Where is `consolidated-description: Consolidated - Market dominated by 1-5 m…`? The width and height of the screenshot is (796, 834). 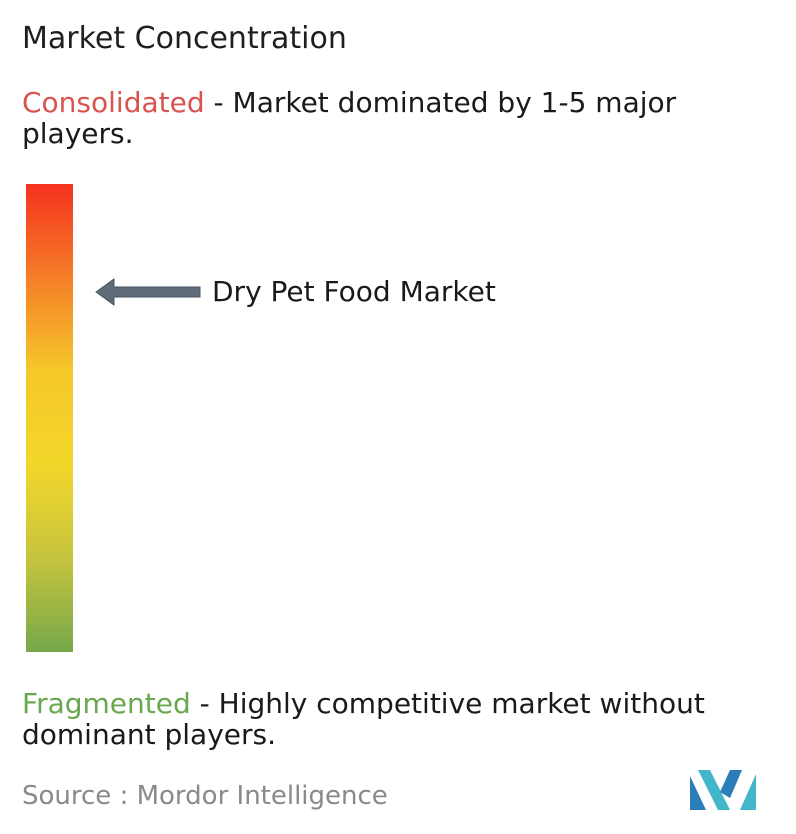 consolidated-description: Consolidated - Market dominated by 1-5 m… is located at coordinates (407, 118).